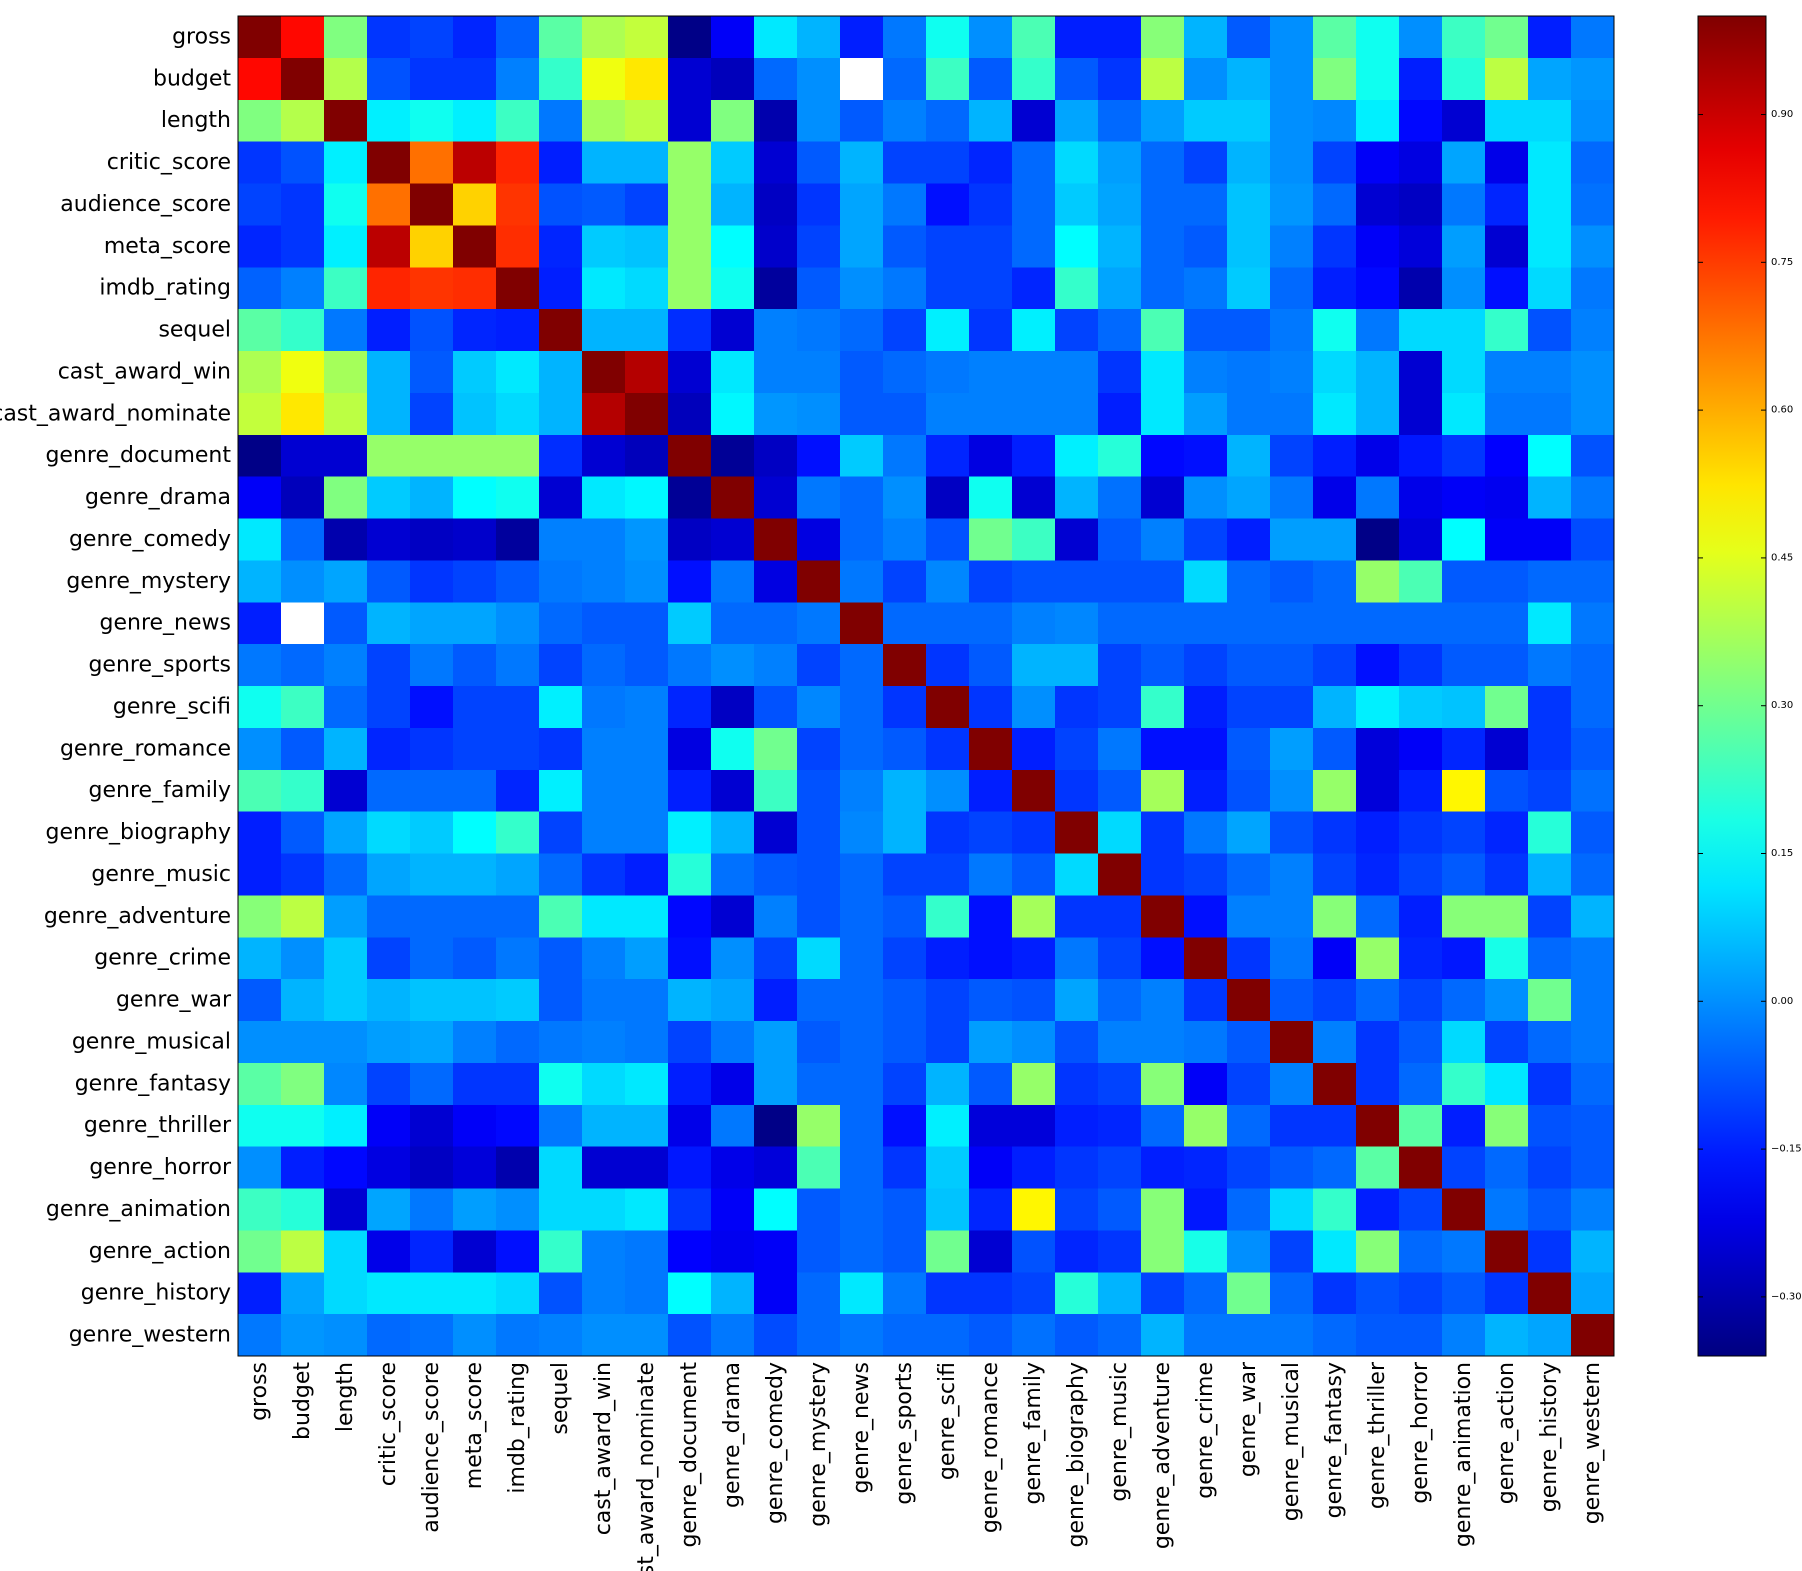  What do you see at coordinates (1786, 1296) in the screenshot?
I see `colorbar-tick-label: −0.30` at bounding box center [1786, 1296].